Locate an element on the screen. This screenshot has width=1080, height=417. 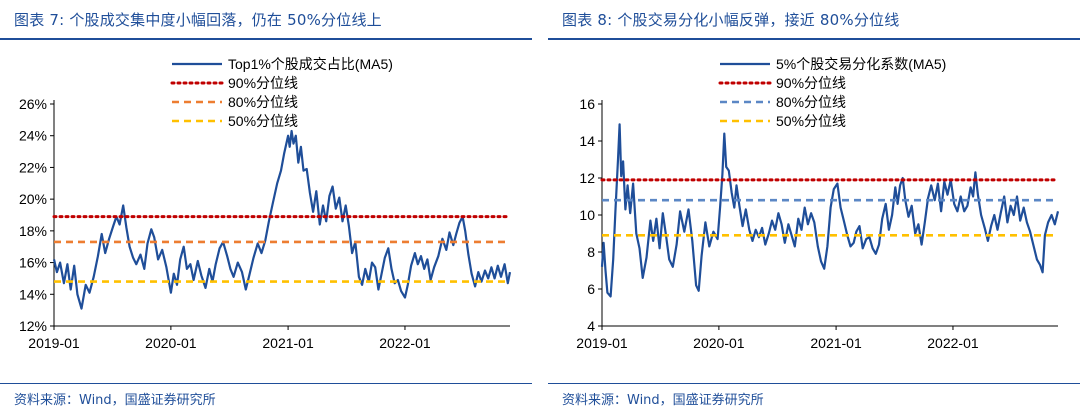
chart0-x-tick-label: 2021-01 is located at coordinates (288, 343).